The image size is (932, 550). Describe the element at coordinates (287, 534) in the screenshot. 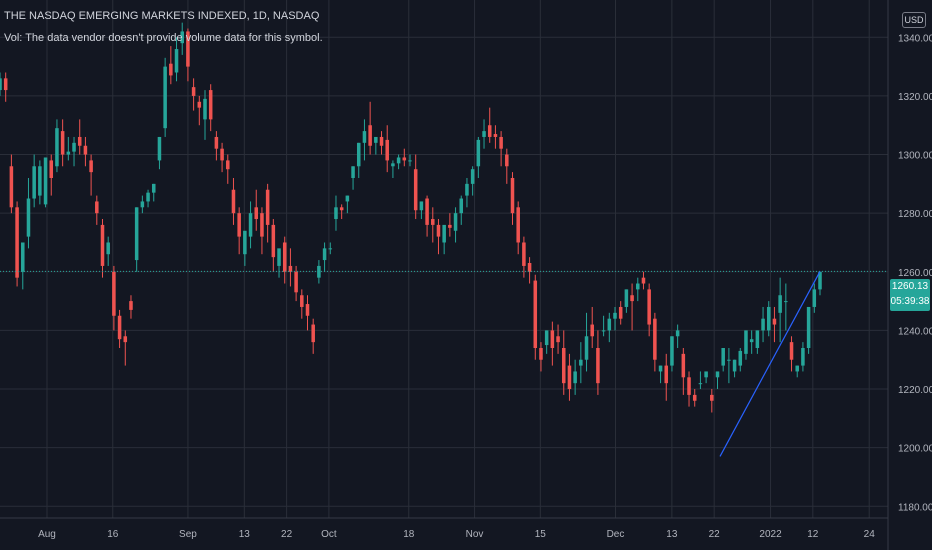

I see `x-tick-label: 22` at that location.